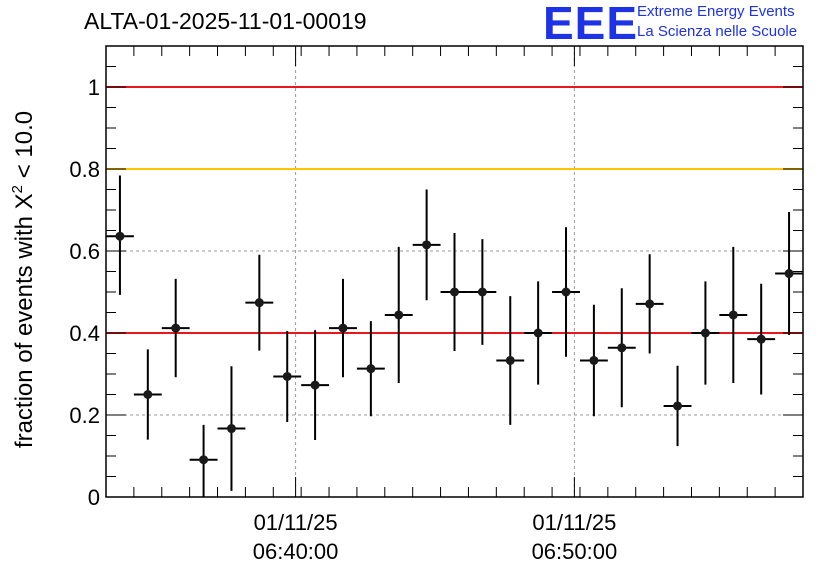 The width and height of the screenshot is (836, 572). I want to click on y-tick-label: 0.4, so click(84, 333).